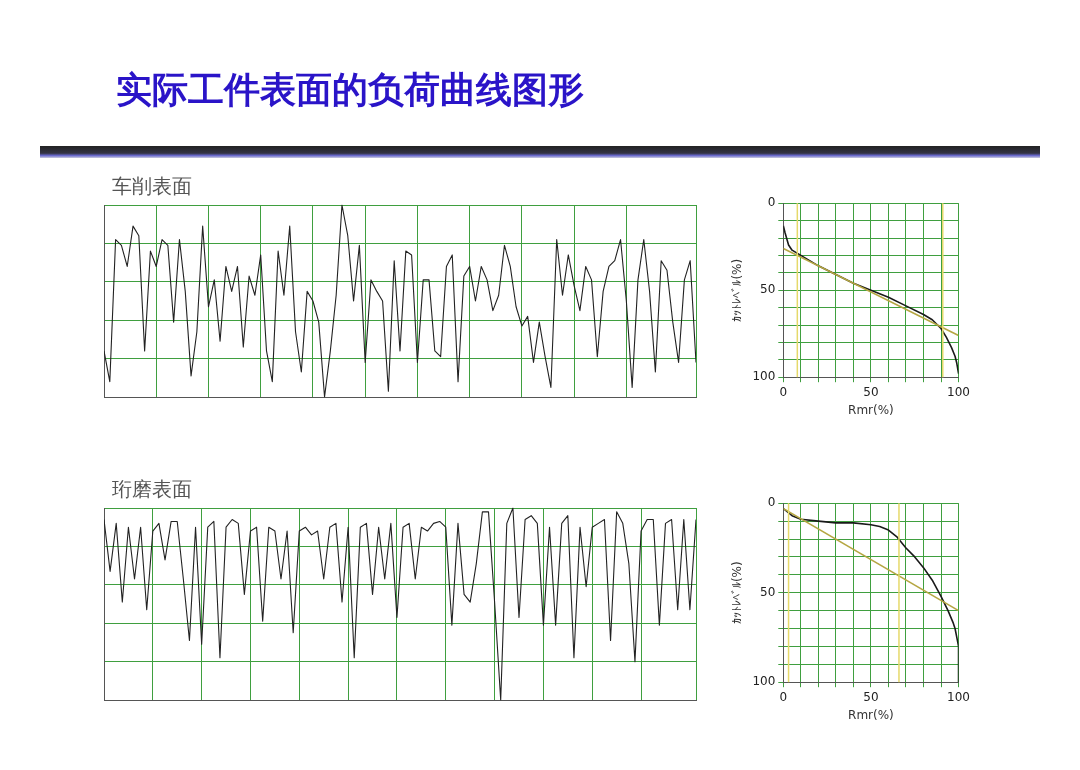 This screenshot has height=770, width=1080. Describe the element at coordinates (152, 186) in the screenshot. I see `chart-subtitle: 车削表面` at that location.